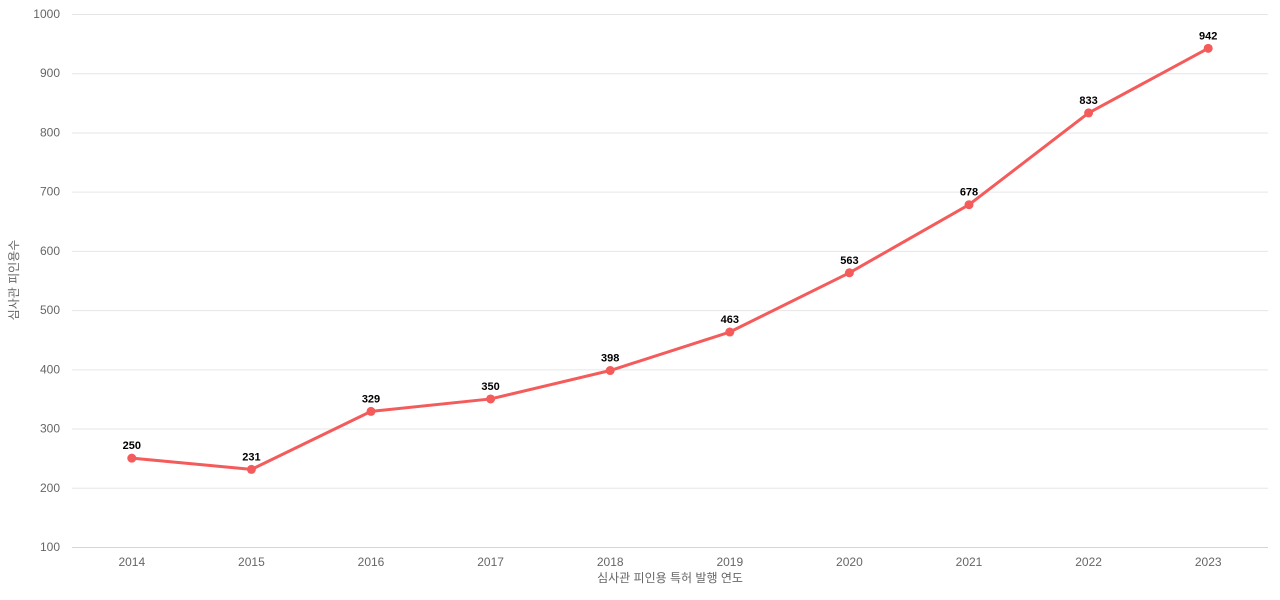 Image resolution: width=1280 pixels, height=600 pixels. What do you see at coordinates (46, 280) in the screenshot?
I see `y-axis-tick-labels: 100 200 300 400 500 600 700 800 900 1000` at bounding box center [46, 280].